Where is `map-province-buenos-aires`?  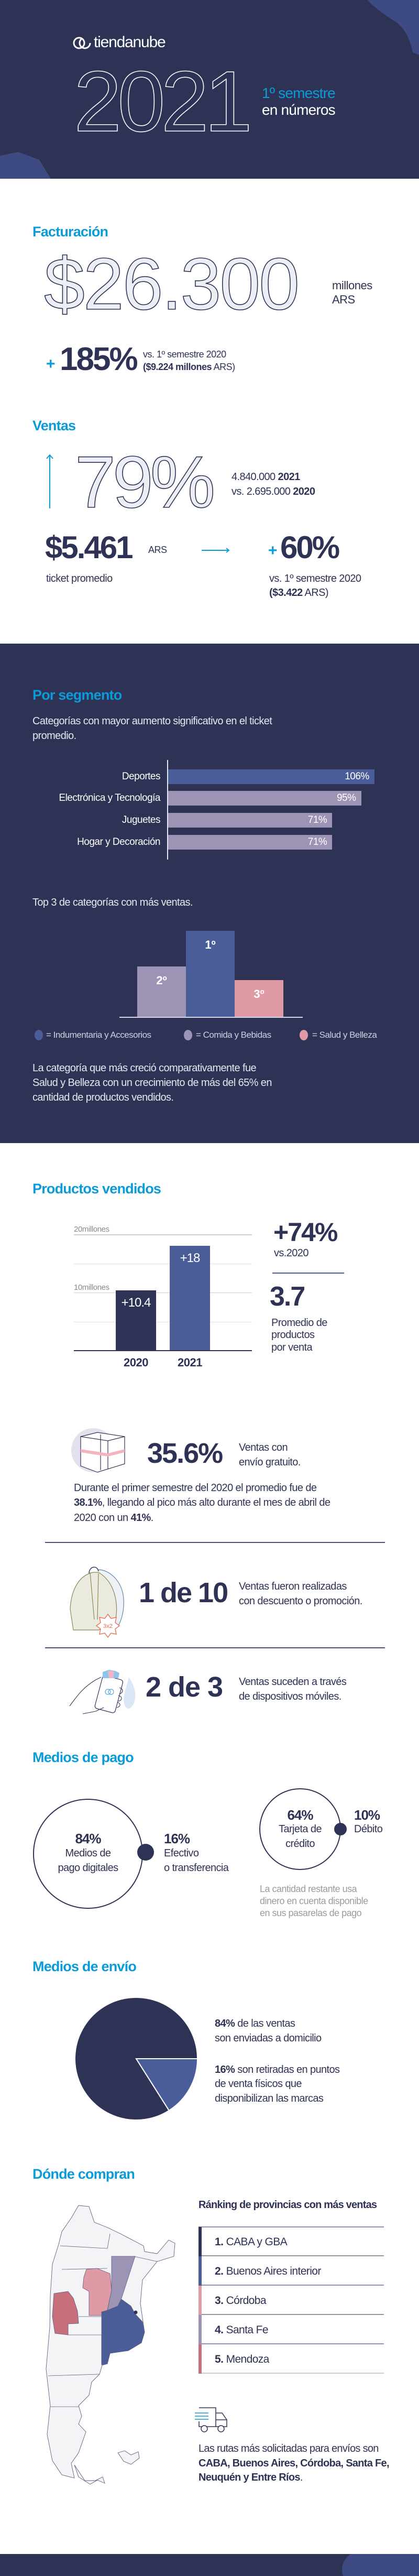
map-province-buenos-aires is located at coordinates (123, 2332).